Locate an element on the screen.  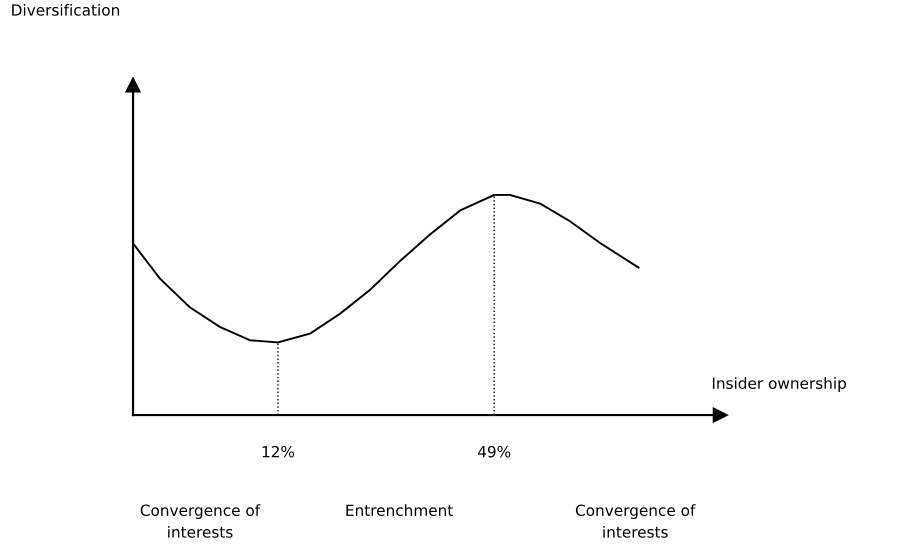
text: Entrenchment is located at coordinates (399, 510).